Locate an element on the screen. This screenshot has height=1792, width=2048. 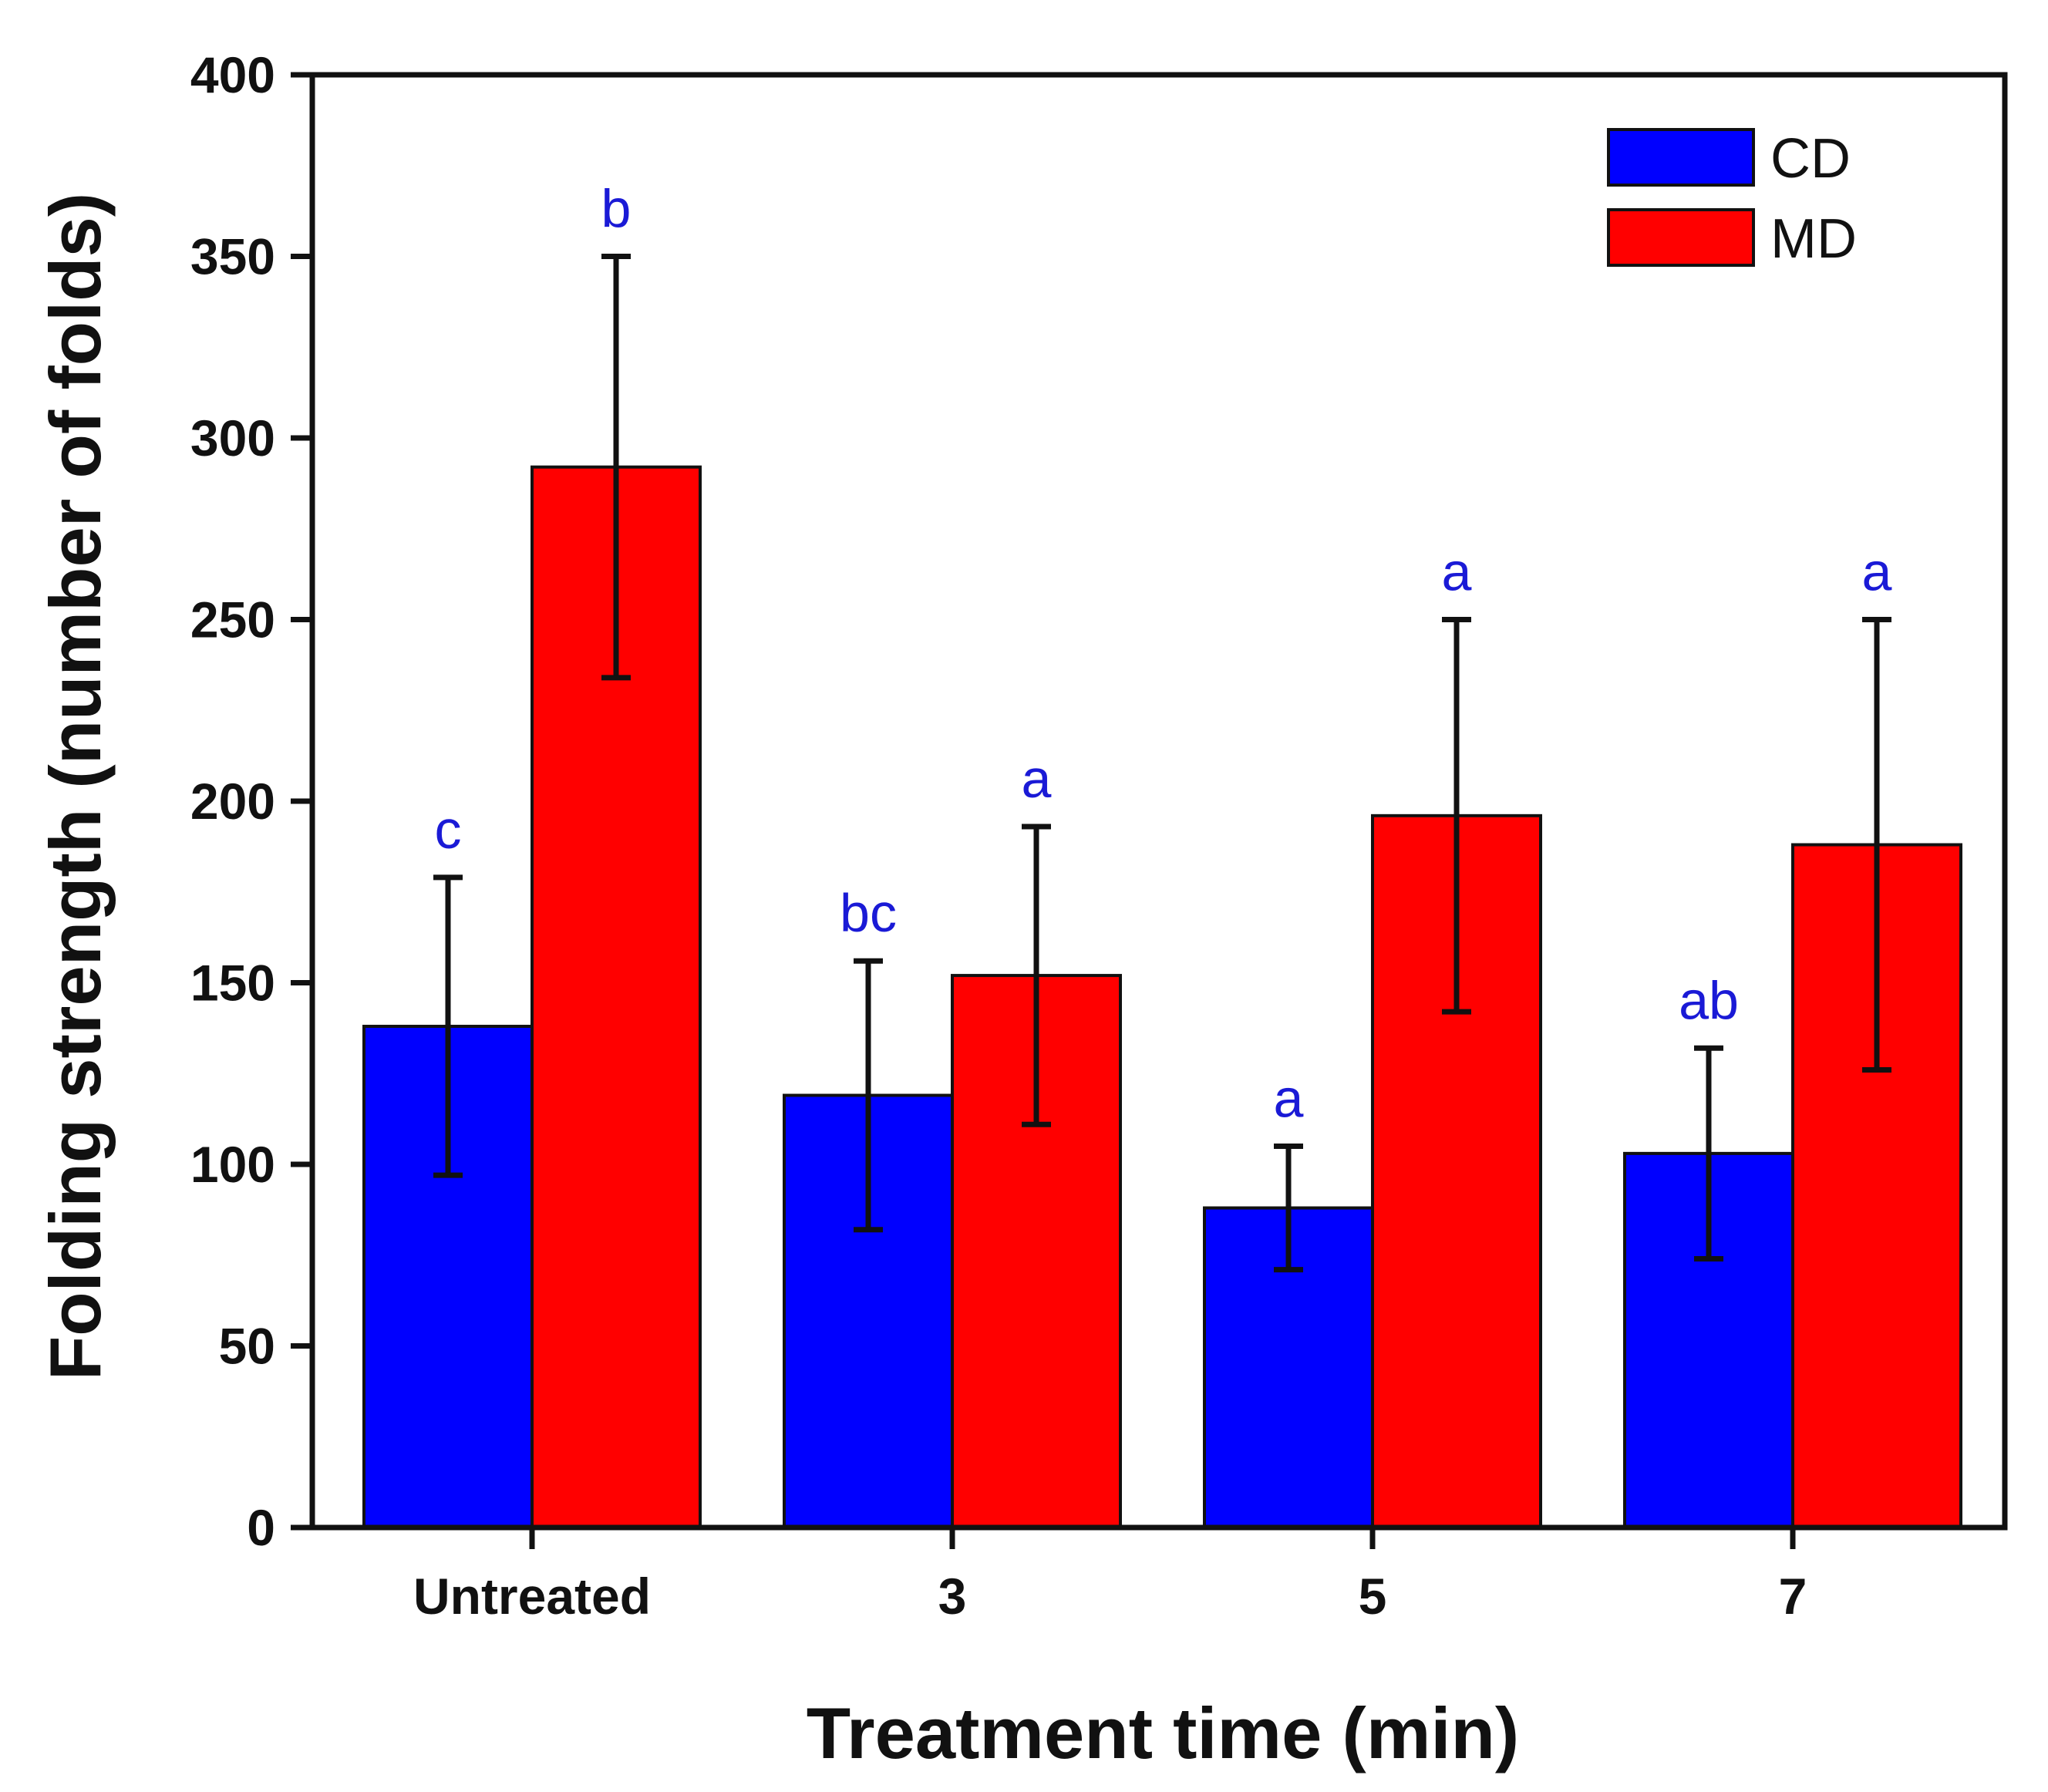
error-bar-md-untreated is located at coordinates (616, 467).